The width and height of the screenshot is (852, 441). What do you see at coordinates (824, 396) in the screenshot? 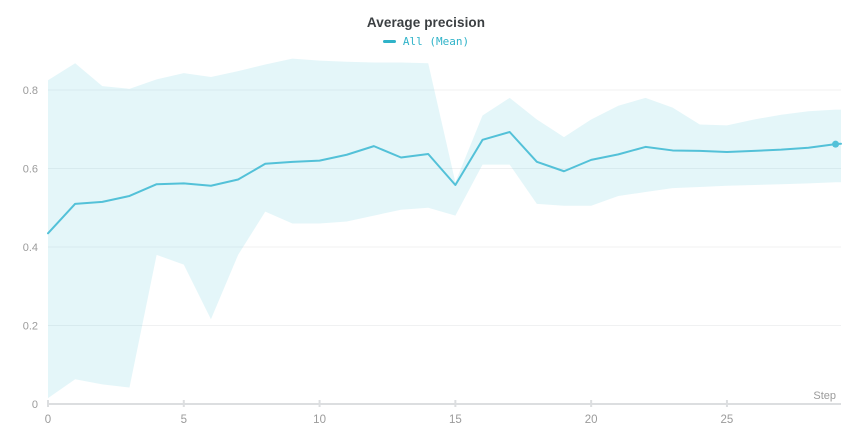
I see `x-axis-title: Step` at bounding box center [824, 396].